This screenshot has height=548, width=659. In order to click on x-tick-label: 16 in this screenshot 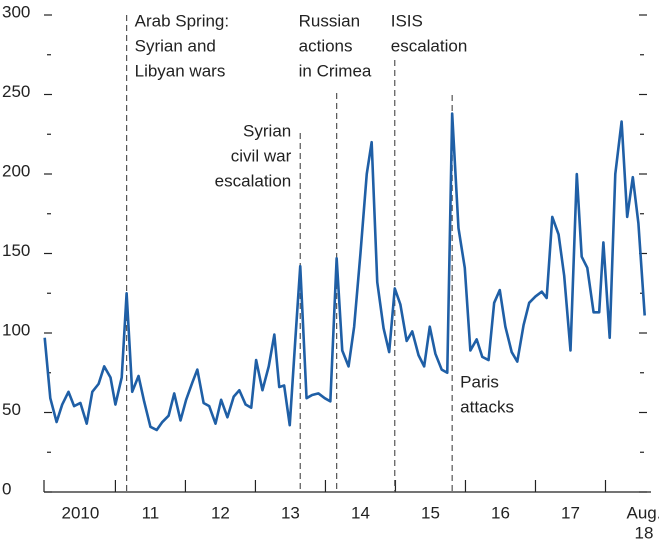, I will do `click(500, 512)`.